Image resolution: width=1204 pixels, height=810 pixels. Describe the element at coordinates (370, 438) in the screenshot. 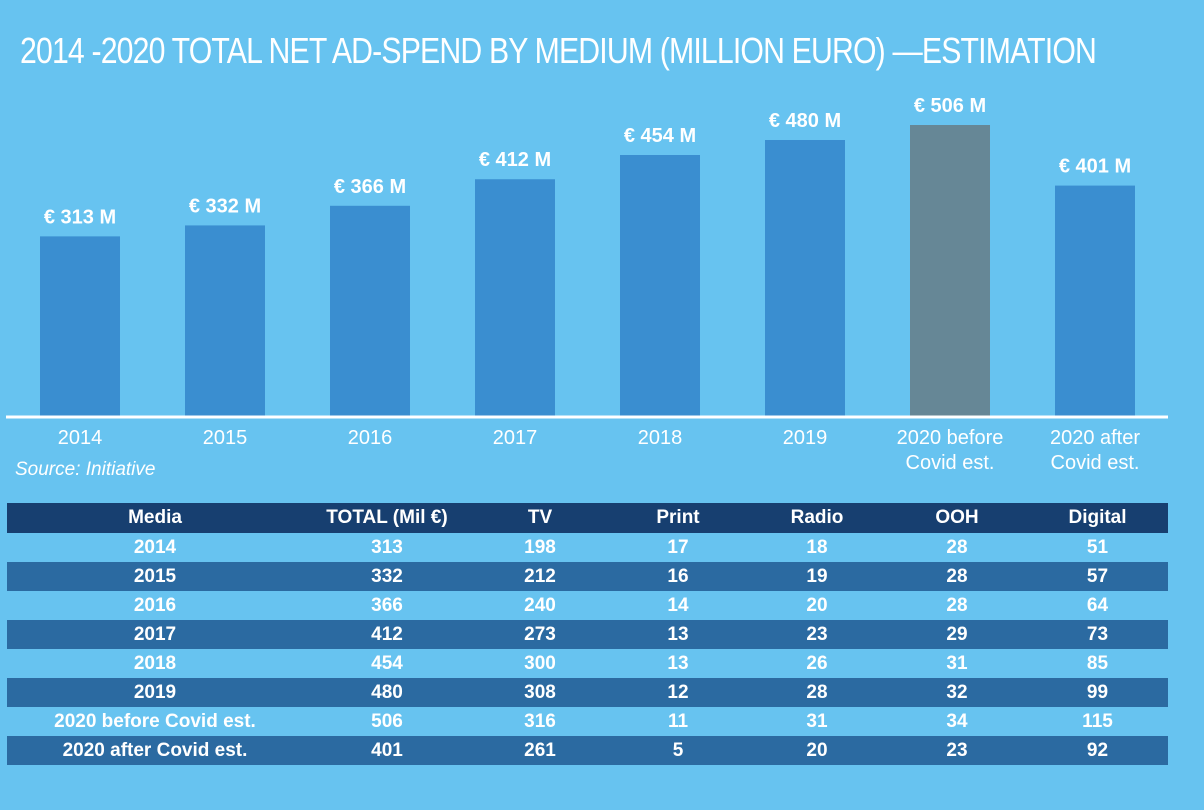

I see `x-tick-label: 2016` at that location.